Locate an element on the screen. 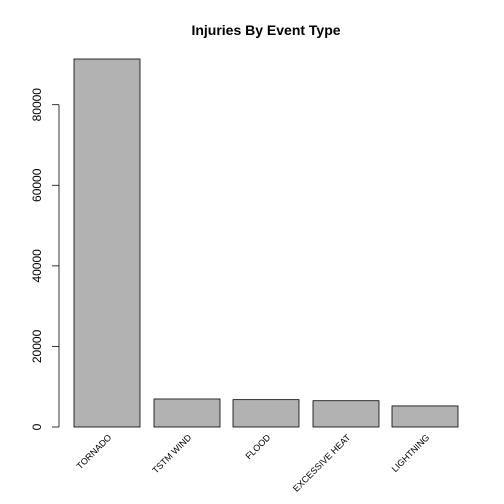  x-category-label: EXCESSIVE HEAT is located at coordinates (322, 463).